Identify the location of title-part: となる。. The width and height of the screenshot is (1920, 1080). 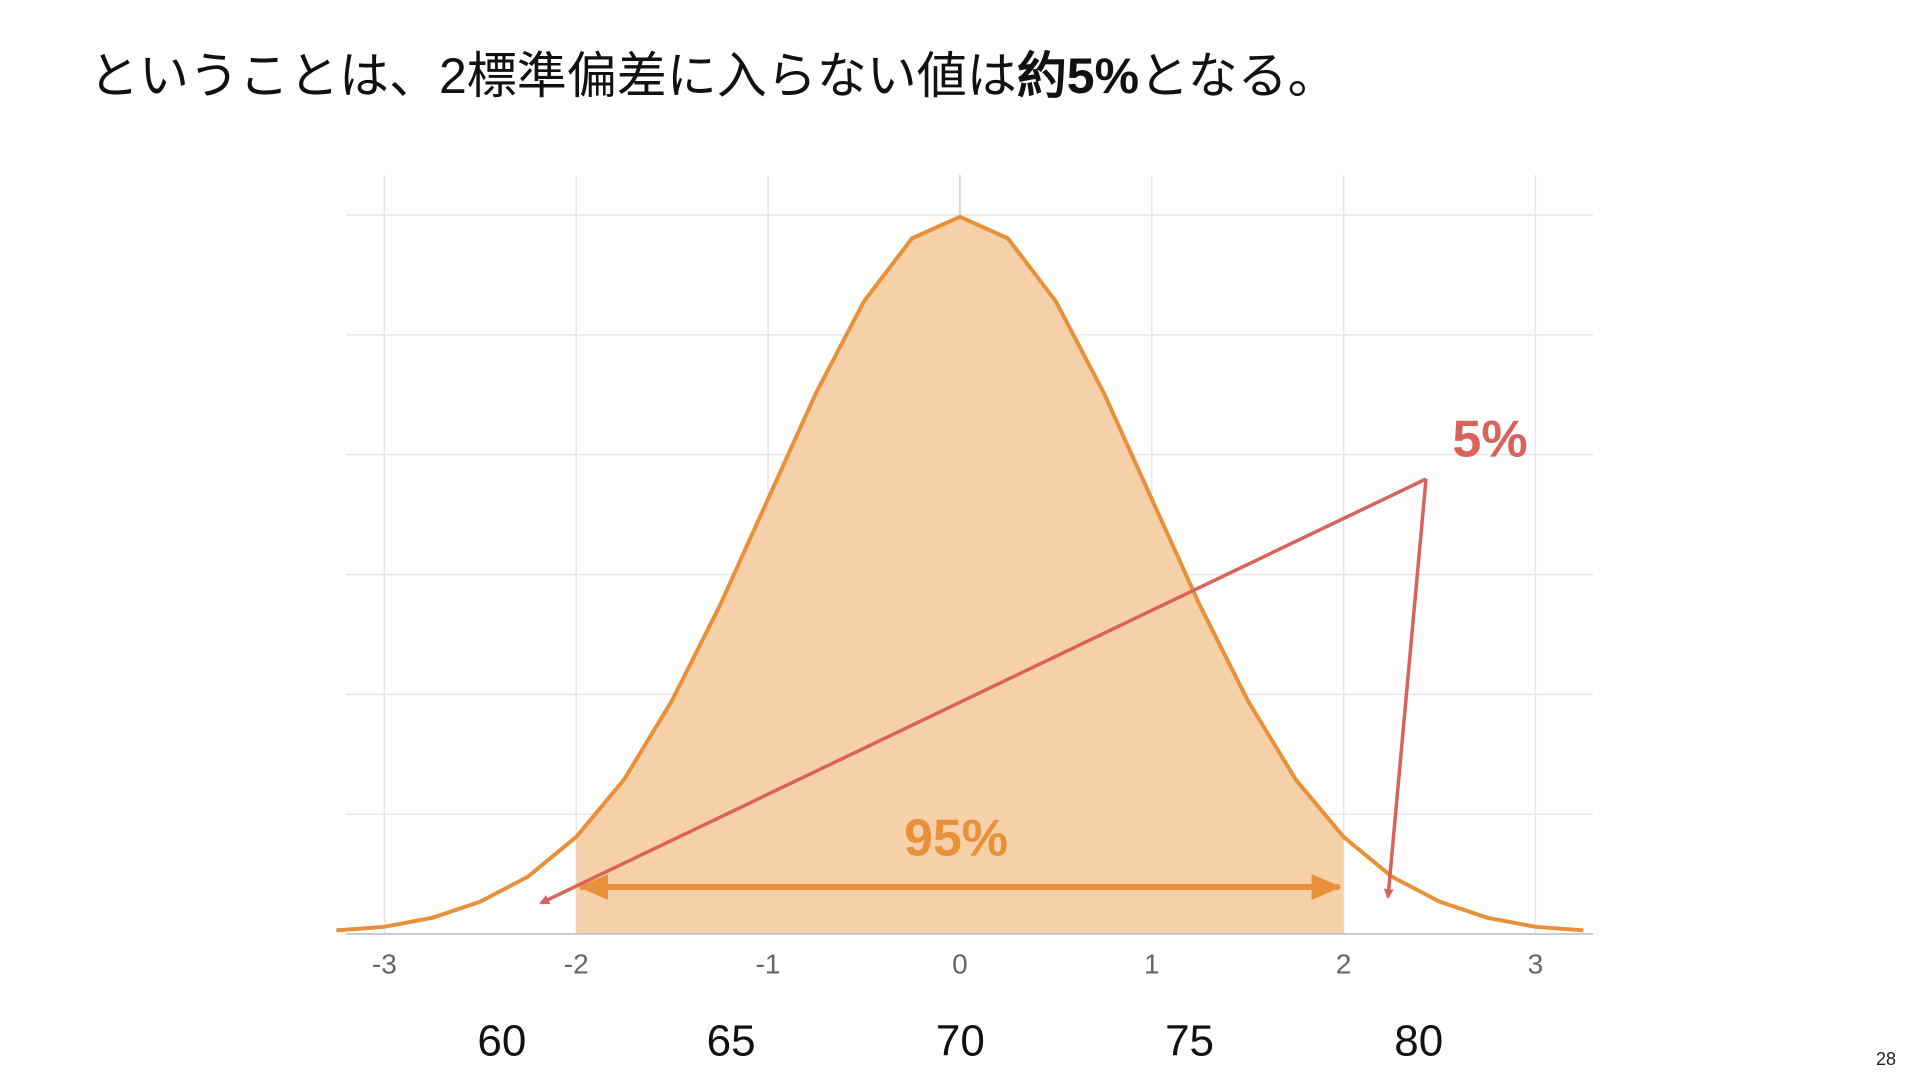
(1238, 76).